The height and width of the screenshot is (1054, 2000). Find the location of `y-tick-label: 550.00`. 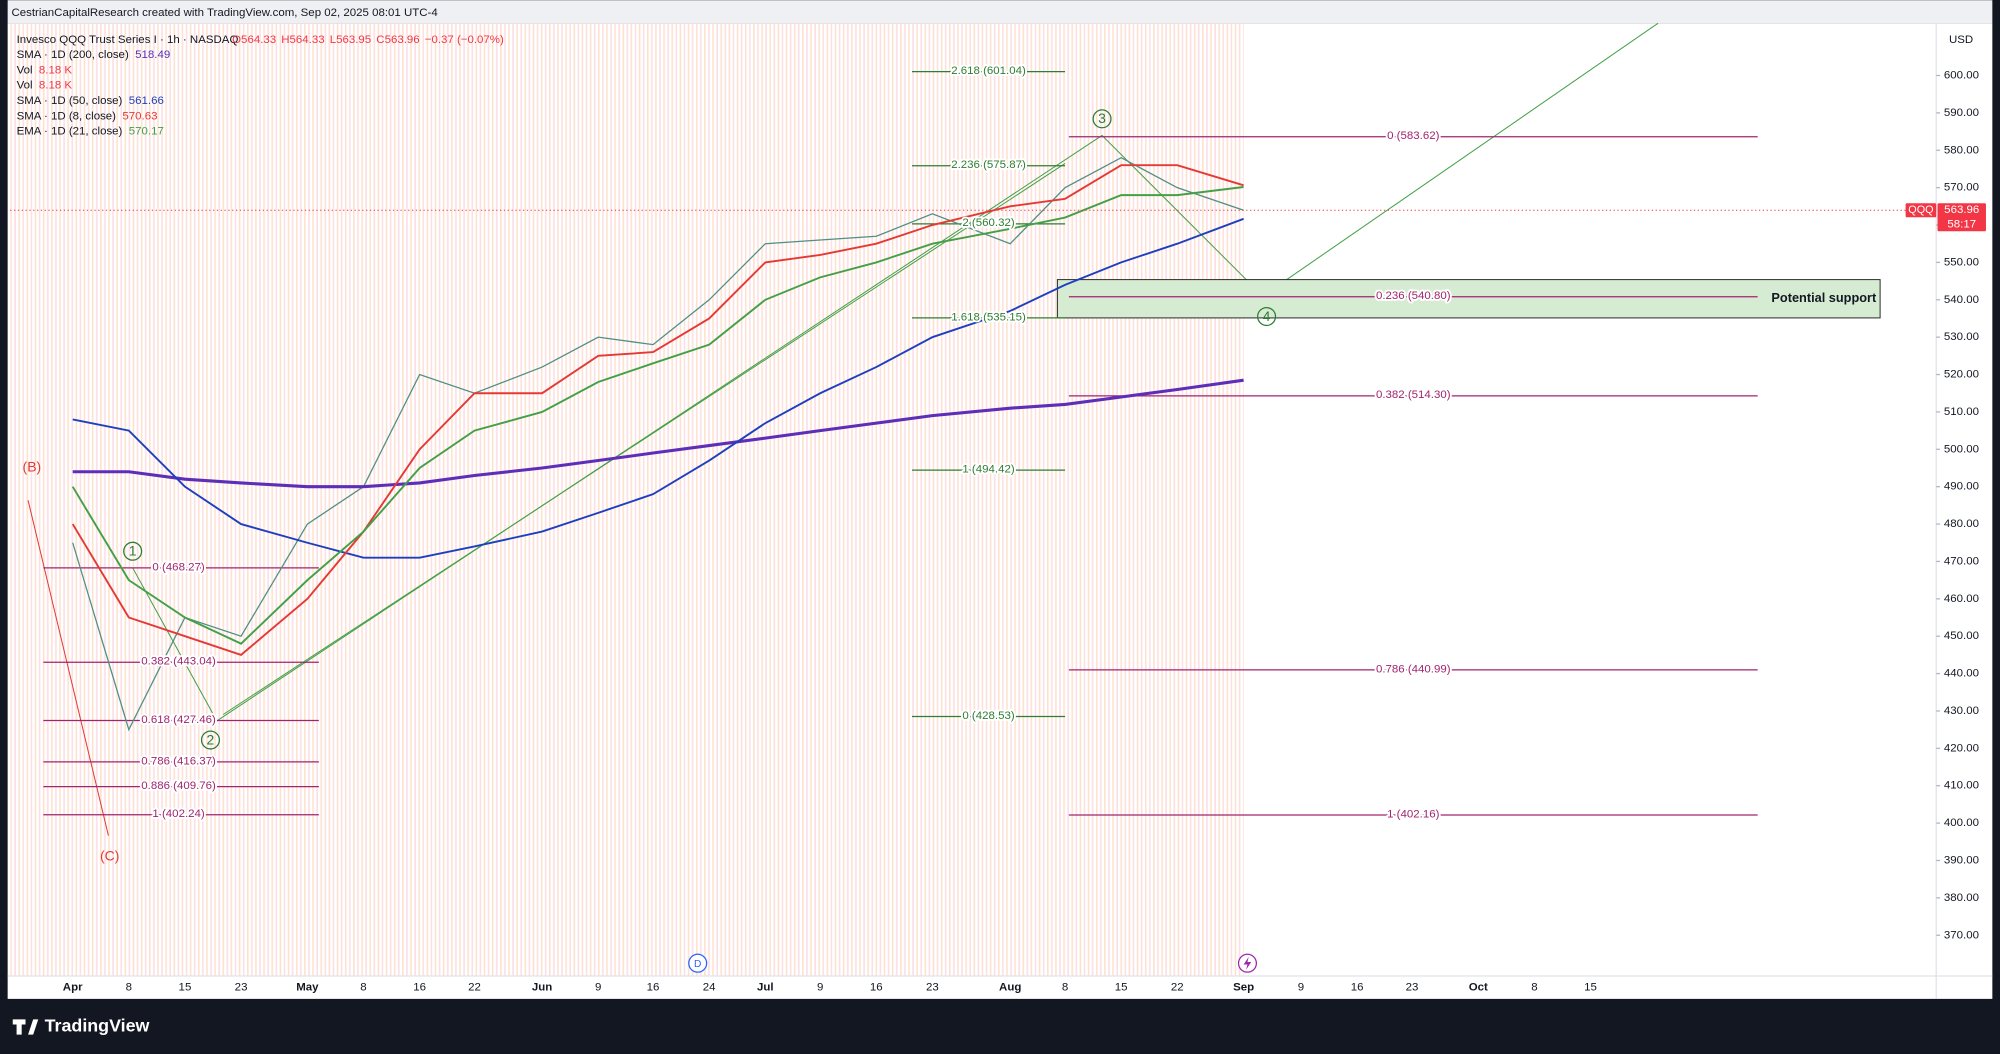

y-tick-label: 550.00 is located at coordinates (1961, 262).